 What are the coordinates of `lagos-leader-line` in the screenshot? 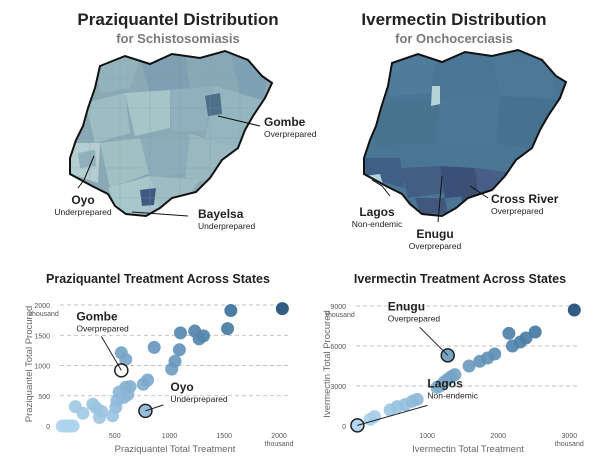 It's located at (381, 188).